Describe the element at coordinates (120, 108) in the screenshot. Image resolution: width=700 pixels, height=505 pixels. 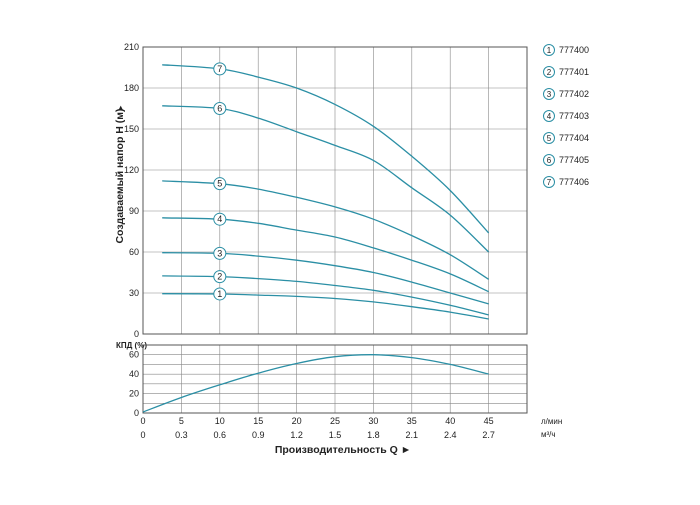
I see `y-axis-arrow: ►` at that location.